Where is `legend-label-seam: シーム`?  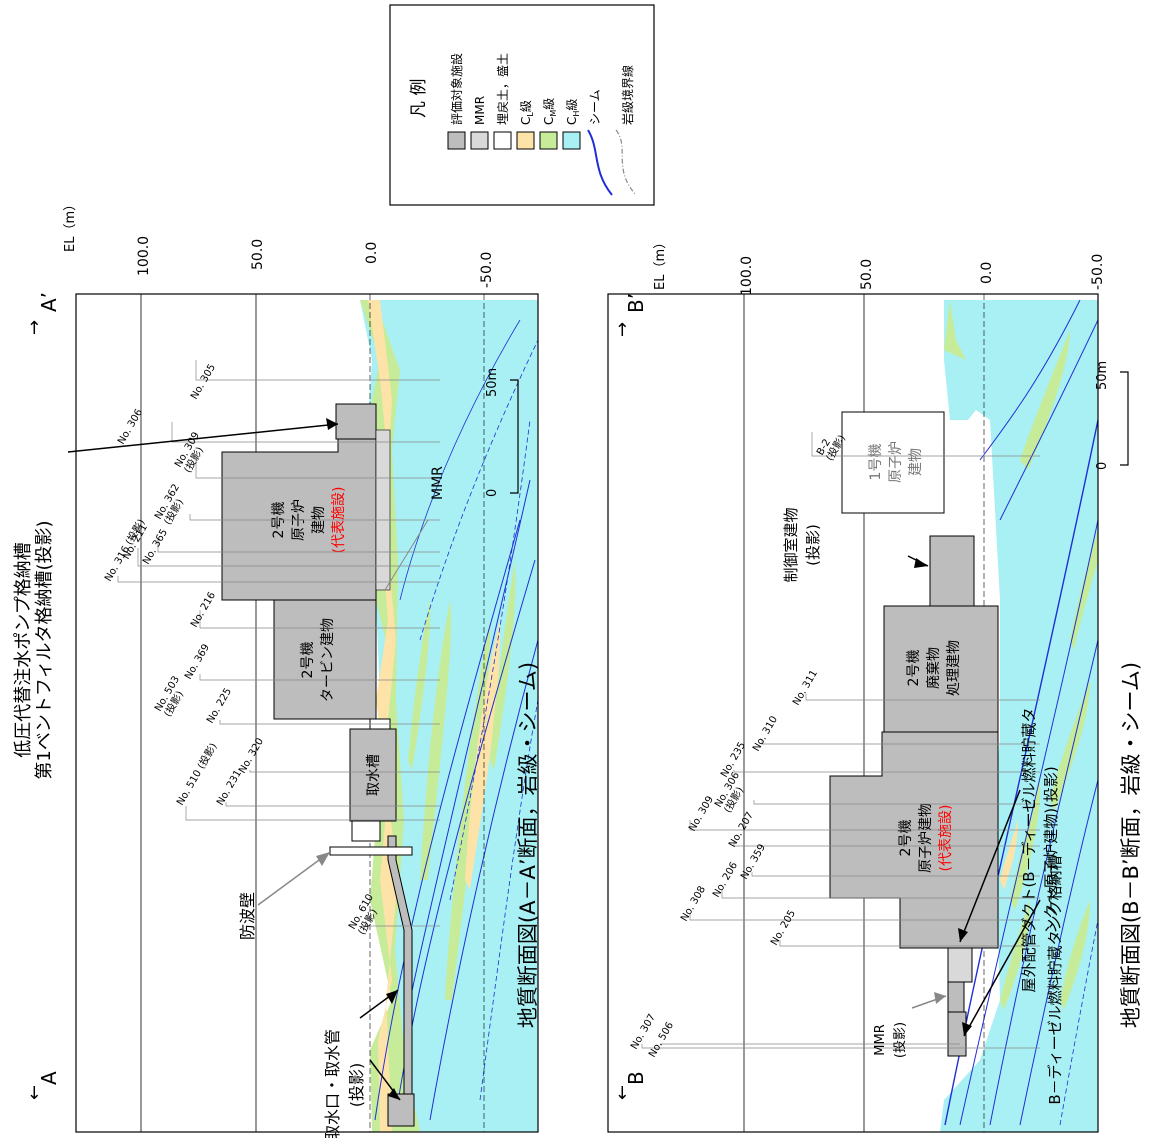
legend-label-seam: シーム is located at coordinates (595, 107).